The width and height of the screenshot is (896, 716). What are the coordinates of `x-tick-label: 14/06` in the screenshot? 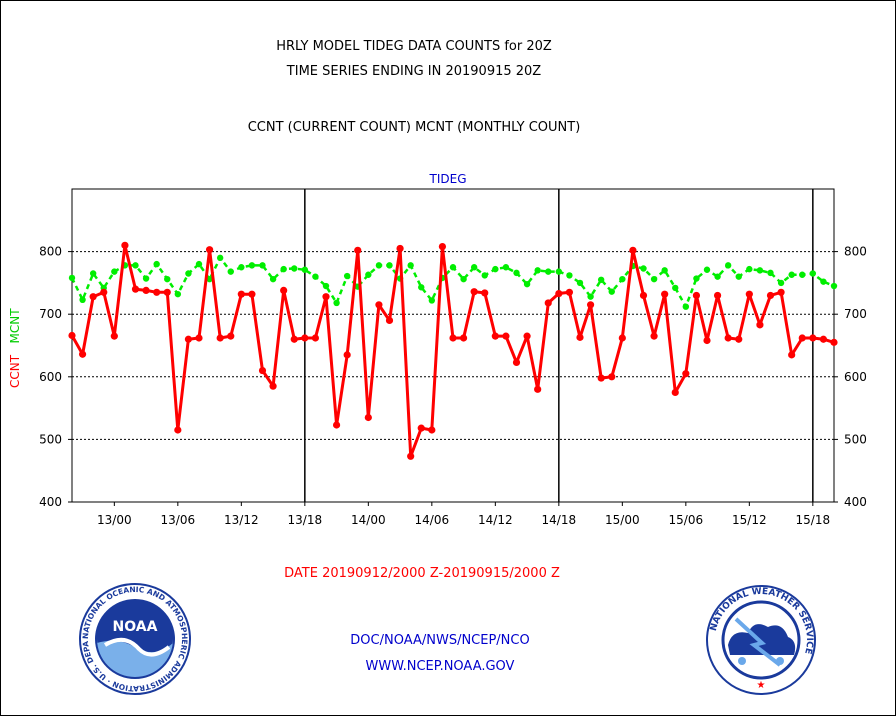 It's located at (432, 520).